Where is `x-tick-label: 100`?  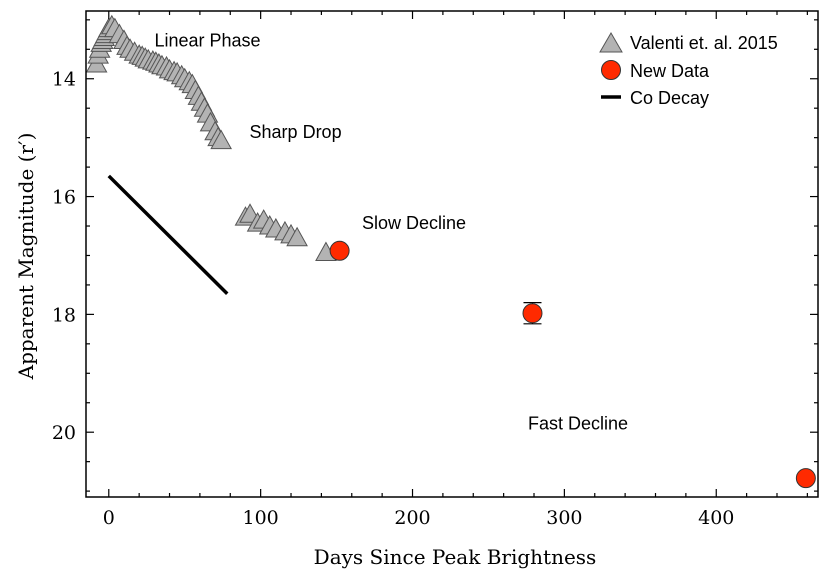
x-tick-label: 100 is located at coordinates (261, 518).